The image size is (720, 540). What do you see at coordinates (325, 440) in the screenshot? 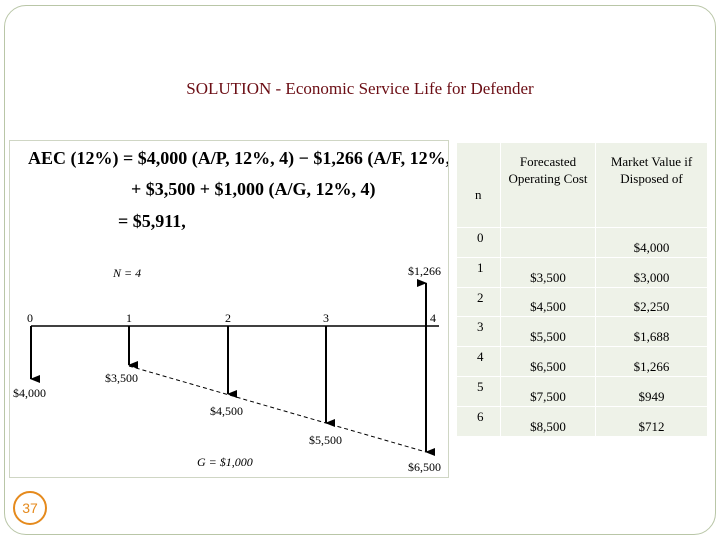
I see `outflow-label-3: $5,500` at bounding box center [325, 440].